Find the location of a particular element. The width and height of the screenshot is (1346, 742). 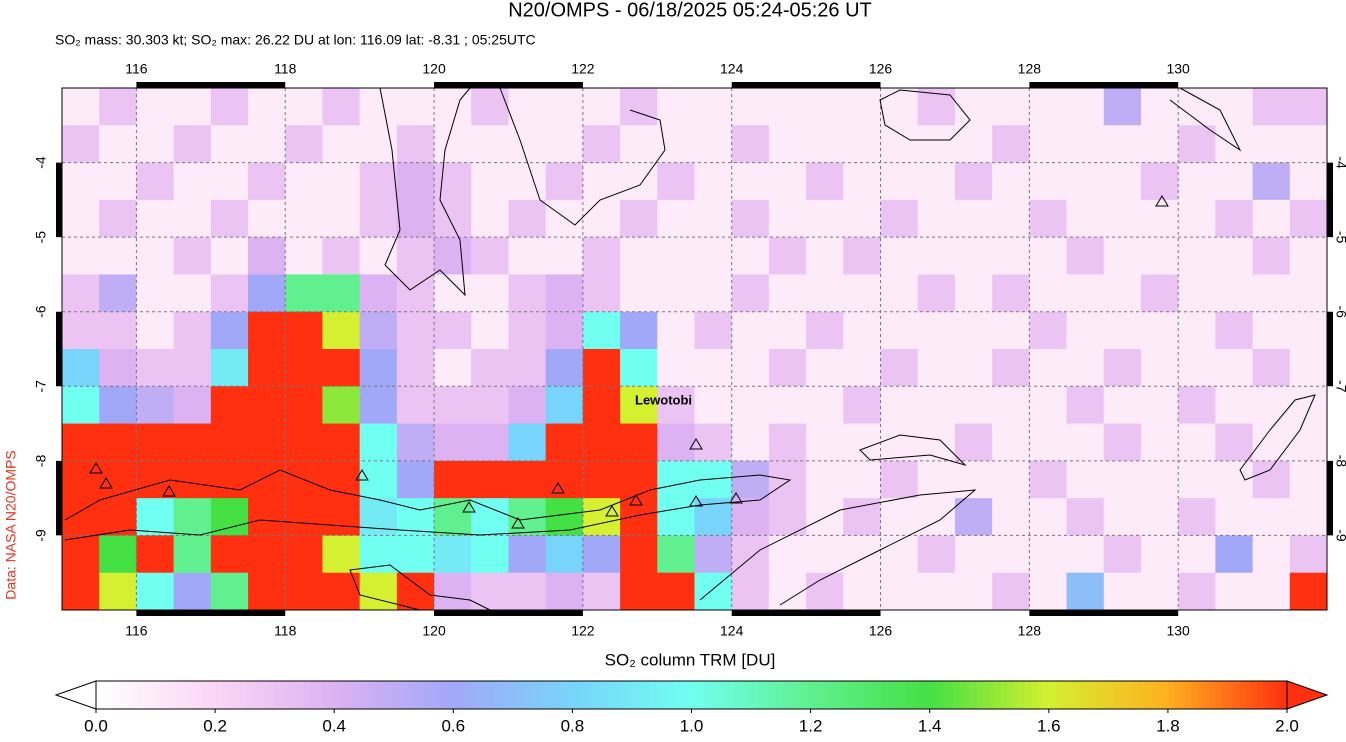

x-tick-label-bottom: 130 is located at coordinates (1178, 631).